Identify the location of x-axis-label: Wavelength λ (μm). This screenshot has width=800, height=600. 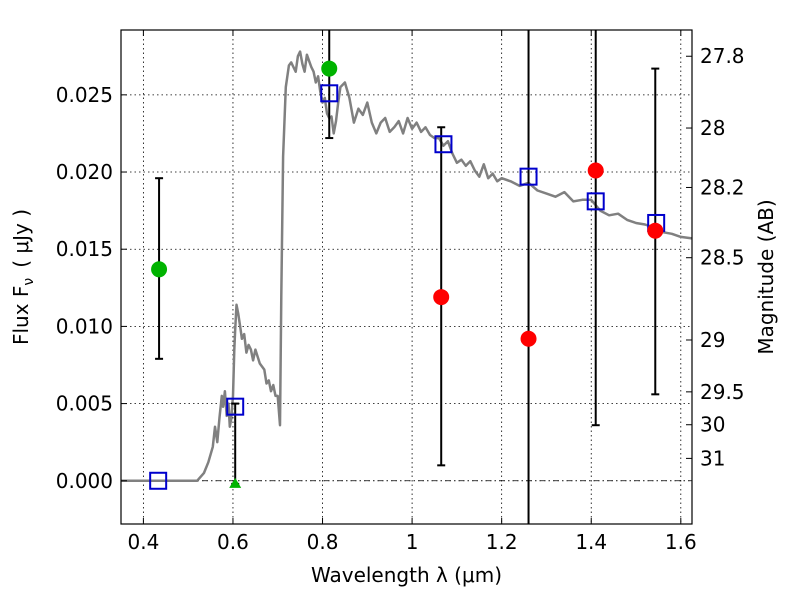
(406, 575).